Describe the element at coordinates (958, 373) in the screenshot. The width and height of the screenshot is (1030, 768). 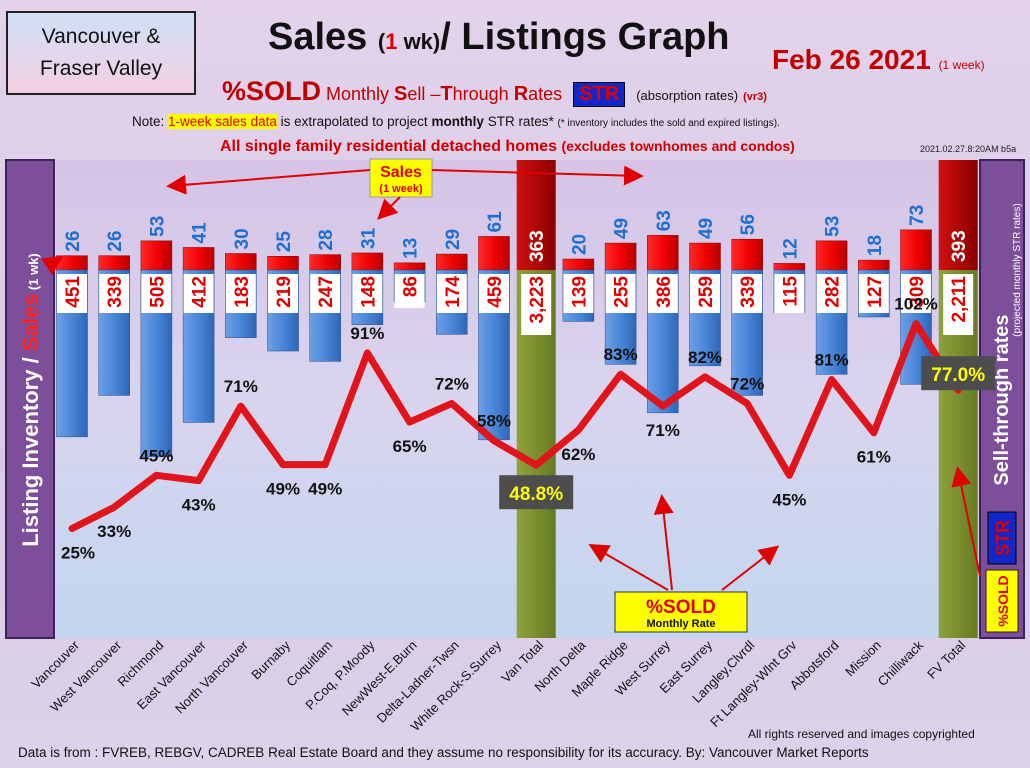
I see `pct-box-fv-total` at that location.